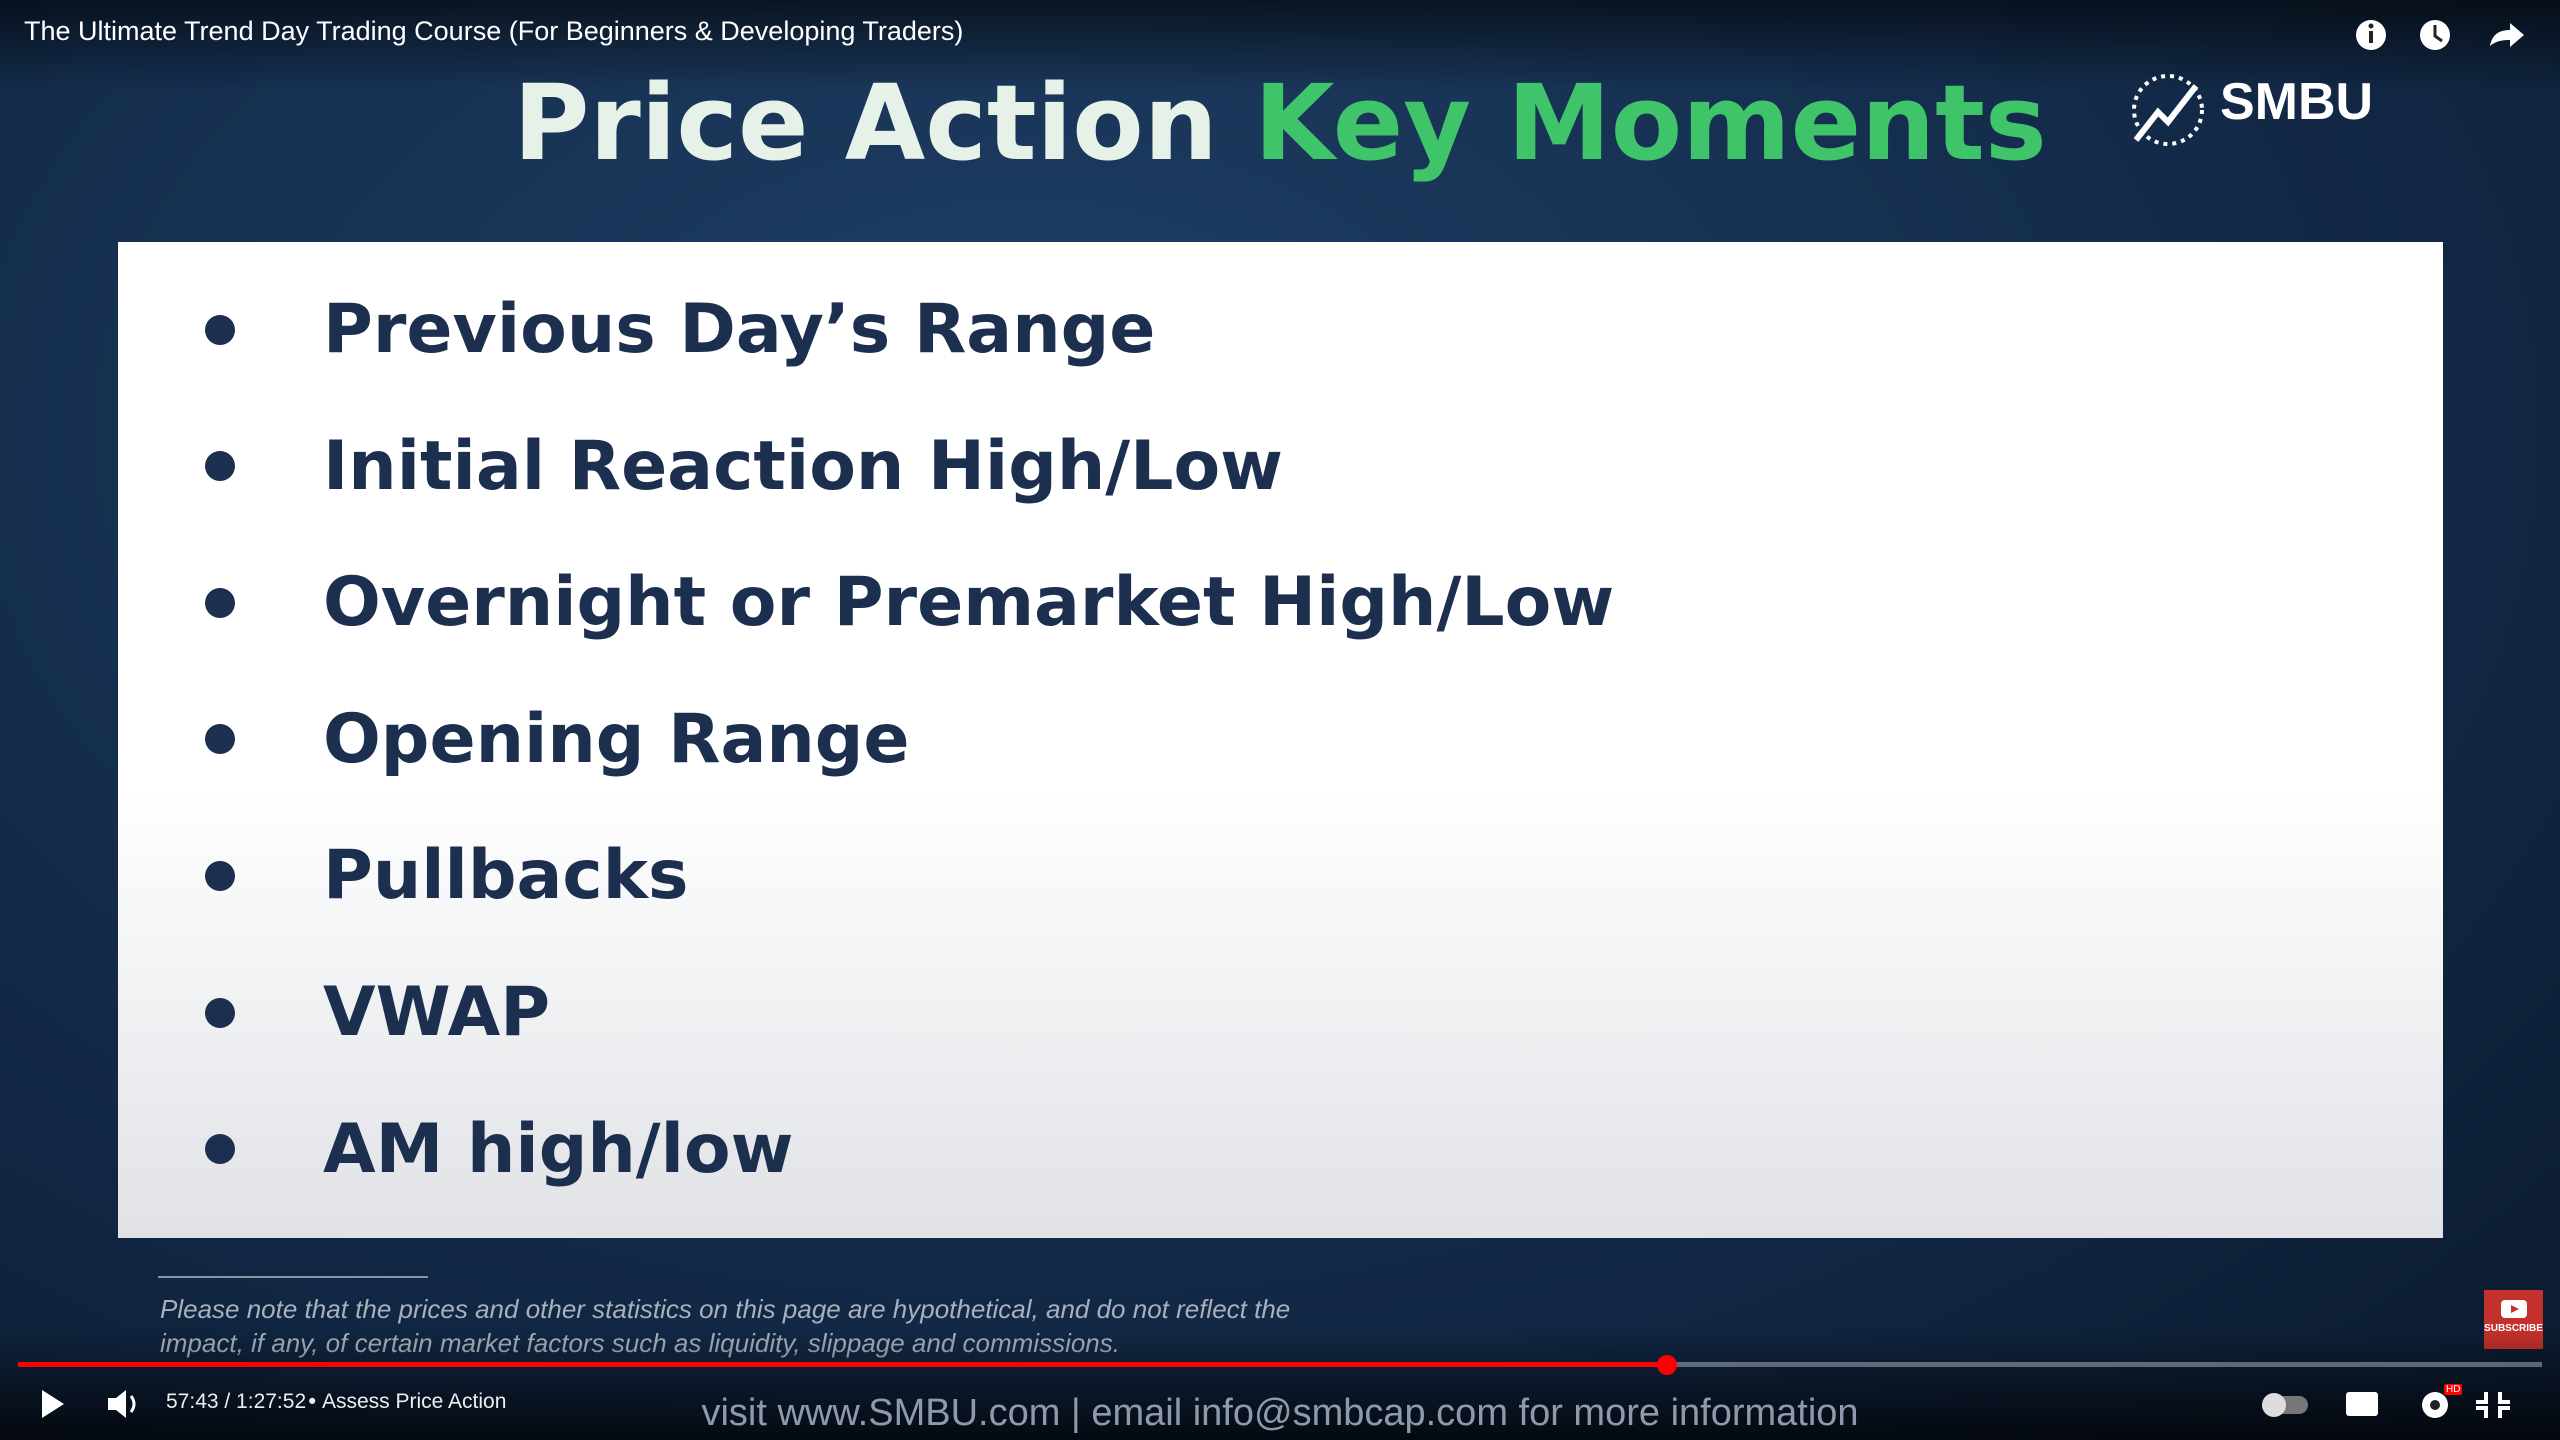 The height and width of the screenshot is (1440, 2560). I want to click on slide-title: Price Action Key Moments, so click(1280, 123).